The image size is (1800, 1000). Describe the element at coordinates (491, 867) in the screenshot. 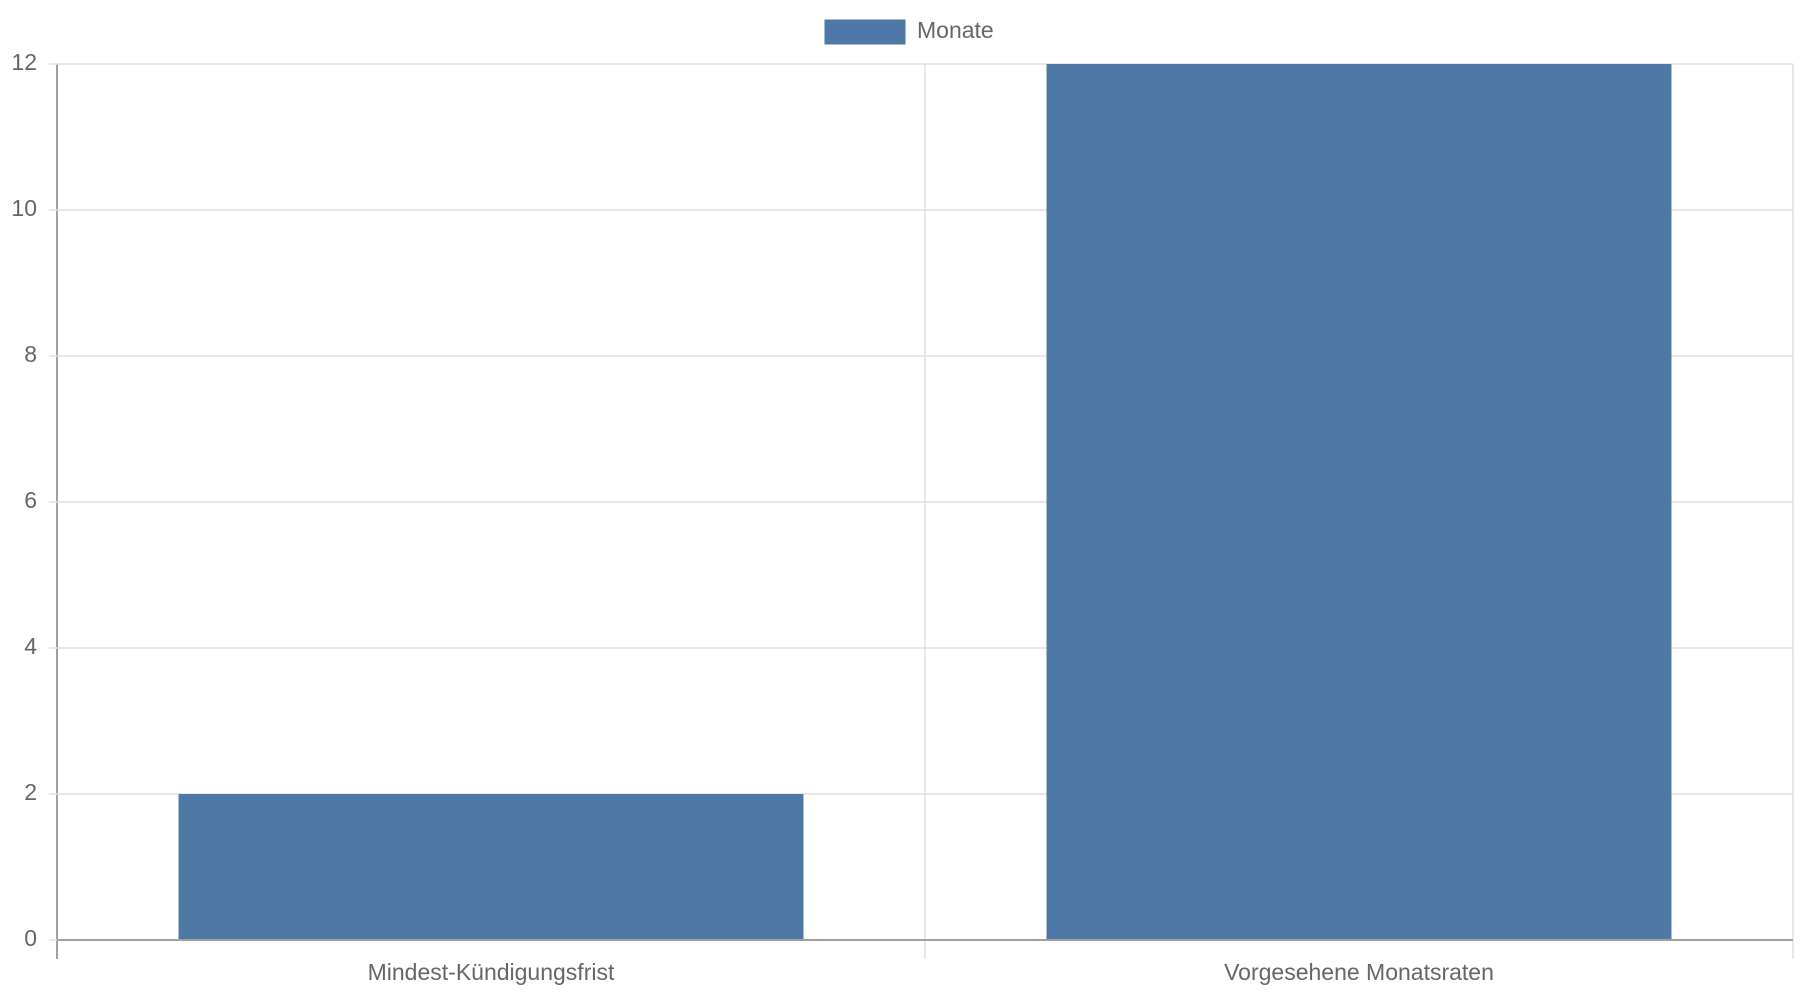

I see `bar` at that location.